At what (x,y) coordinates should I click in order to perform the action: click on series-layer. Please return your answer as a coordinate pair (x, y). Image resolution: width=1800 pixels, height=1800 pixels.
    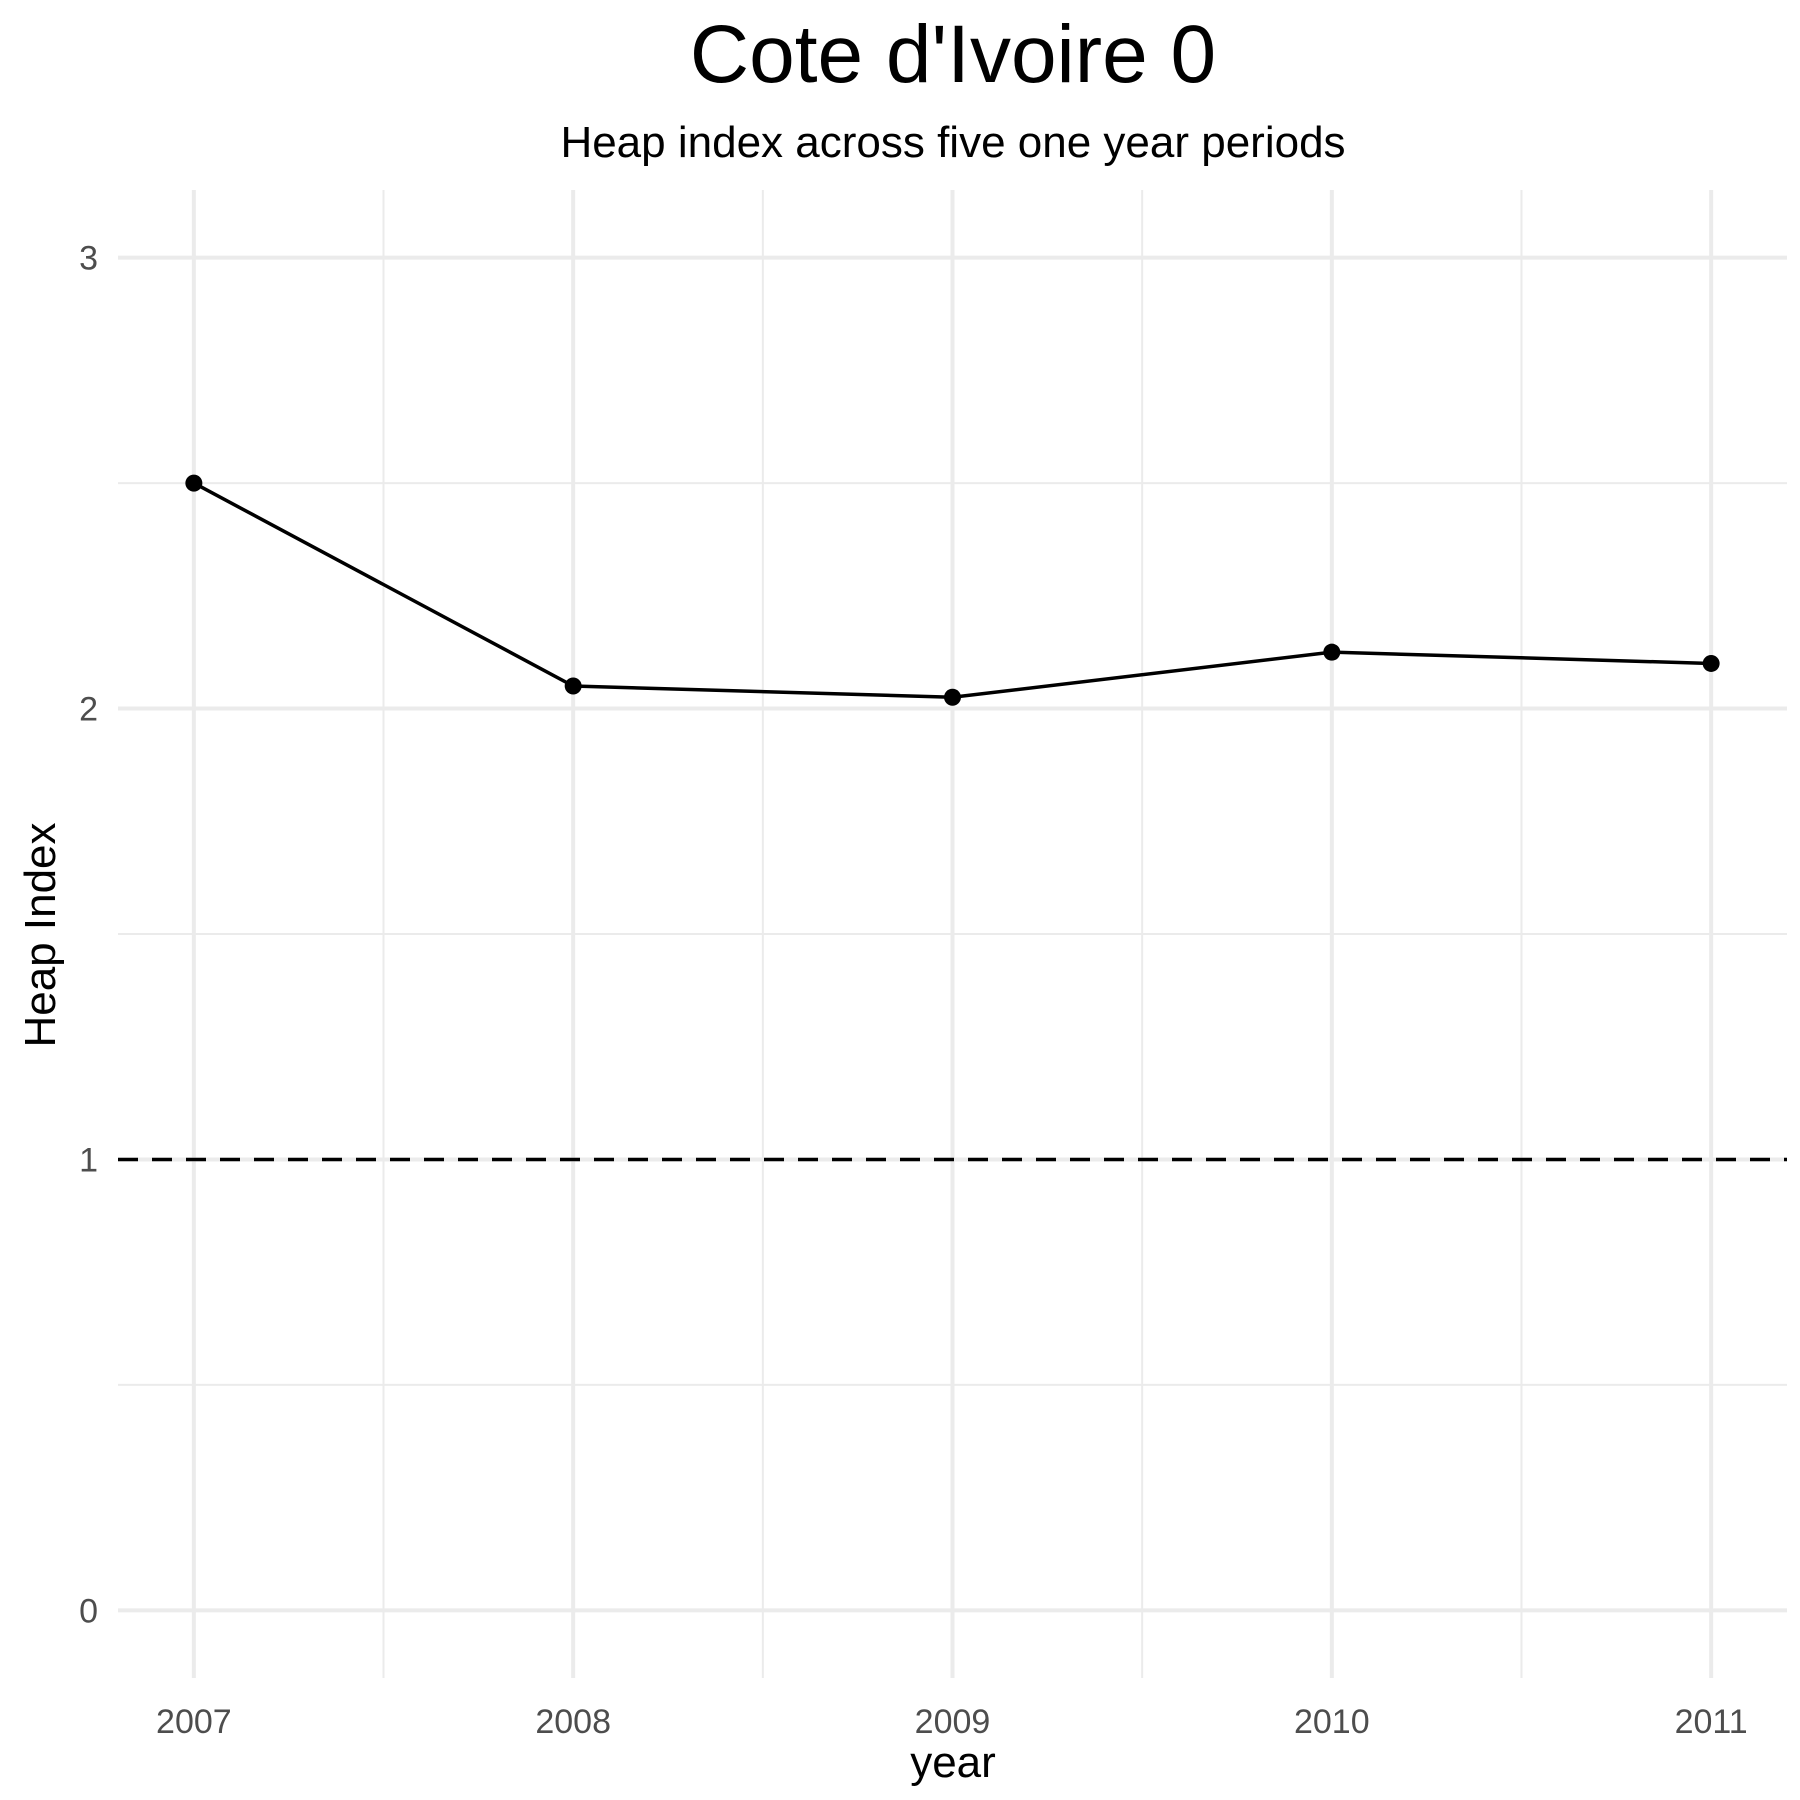
    Looking at the image, I should click on (952, 590).